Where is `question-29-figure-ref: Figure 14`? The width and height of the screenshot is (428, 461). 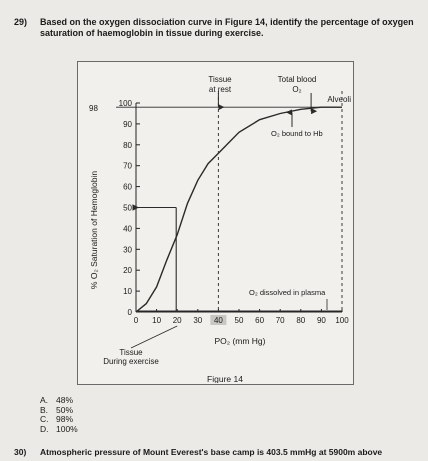 question-29-figure-ref: Figure 14 is located at coordinates (245, 22).